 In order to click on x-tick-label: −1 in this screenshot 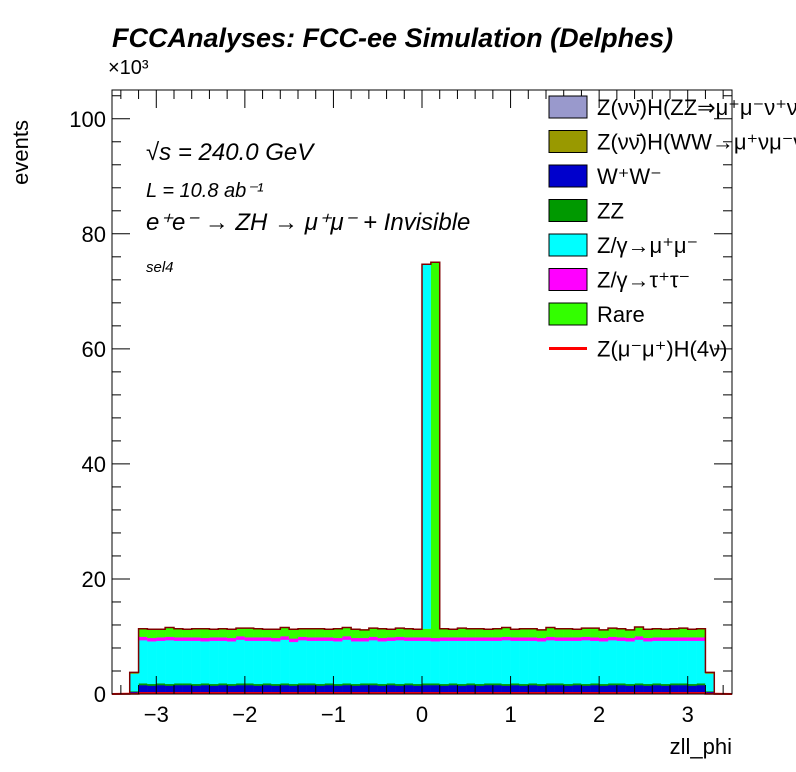, I will do `click(333, 714)`.